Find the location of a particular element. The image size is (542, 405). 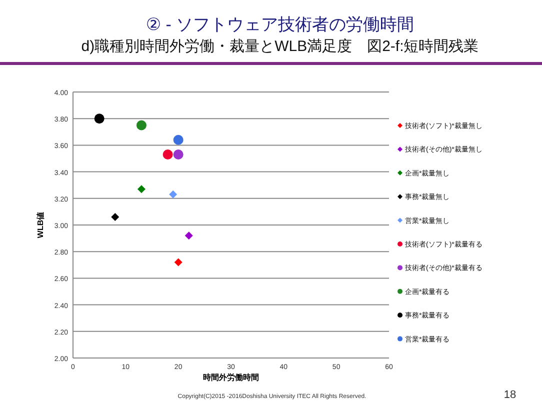

text: 18 is located at coordinates (510, 395).